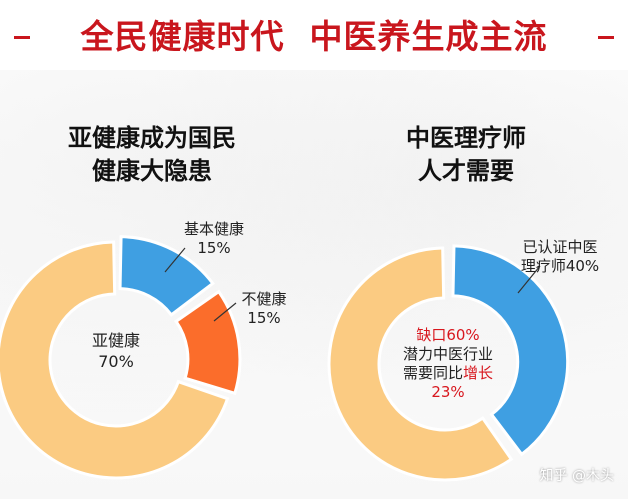 Image resolution: width=628 pixels, height=499 pixels. I want to click on chart1-center-label-name: 亚健康, so click(115, 340).